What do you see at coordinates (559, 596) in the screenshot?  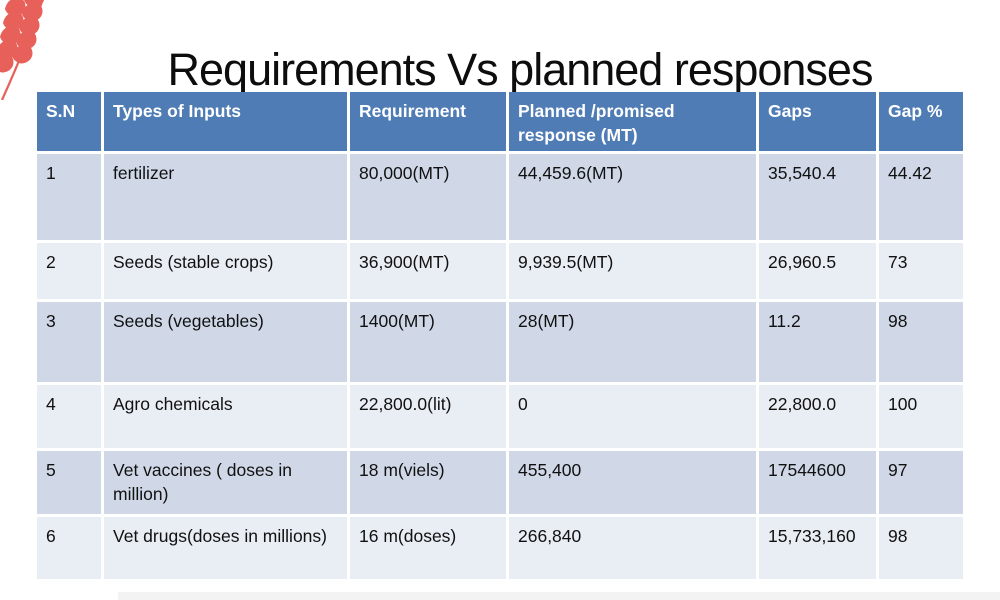 I see `footer-strip` at bounding box center [559, 596].